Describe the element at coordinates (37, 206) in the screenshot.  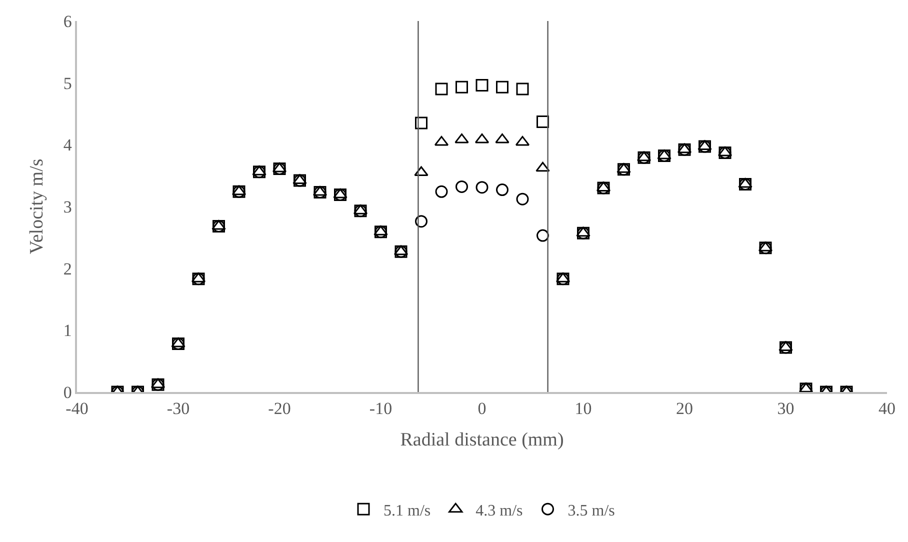
I see `y-axis-title: Velocity m/s` at that location.